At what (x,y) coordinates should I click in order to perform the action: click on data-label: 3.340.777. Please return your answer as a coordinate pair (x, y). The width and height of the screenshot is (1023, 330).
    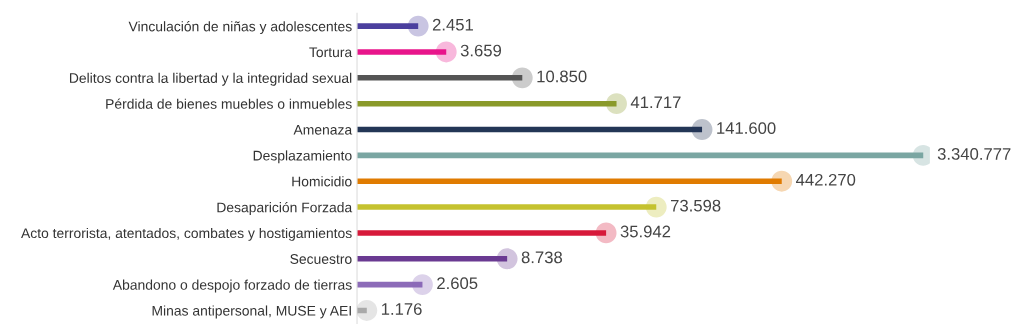
    Looking at the image, I should click on (974, 154).